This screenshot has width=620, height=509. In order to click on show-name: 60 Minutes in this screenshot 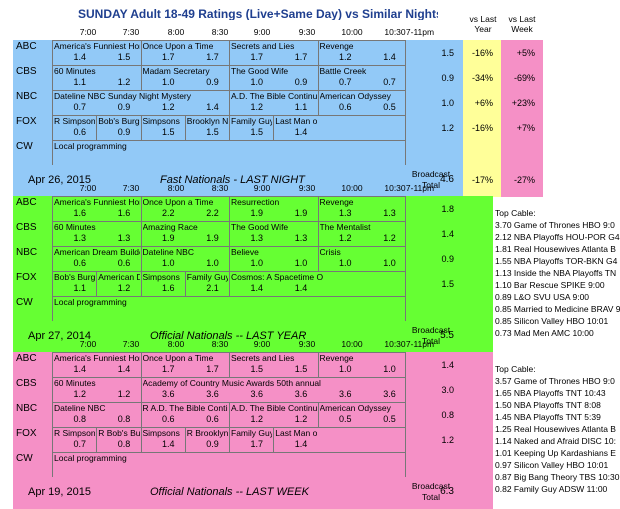, I will do `click(75, 227)`.